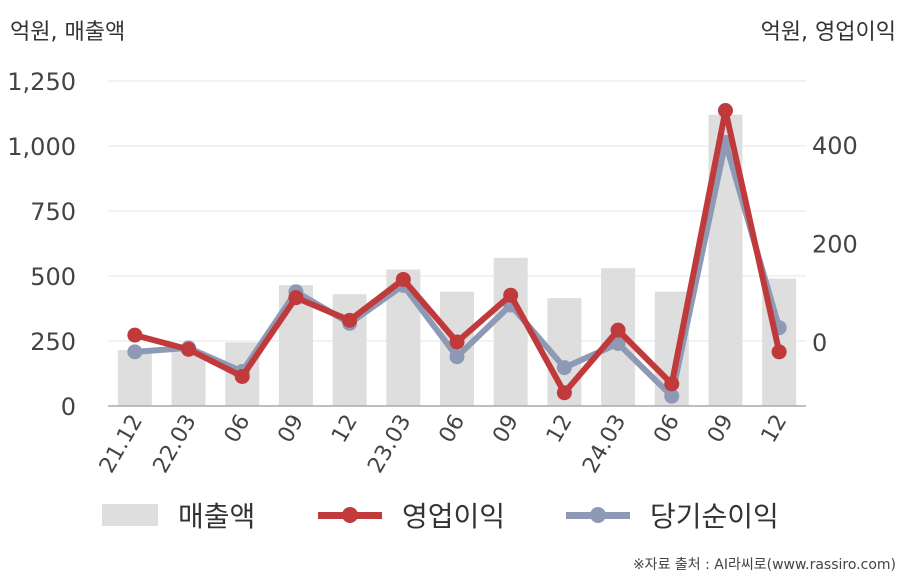 Image resolution: width=908 pixels, height=580 pixels. What do you see at coordinates (598, 515) in the screenshot?
I see `legend-swatch-net-income` at bounding box center [598, 515].